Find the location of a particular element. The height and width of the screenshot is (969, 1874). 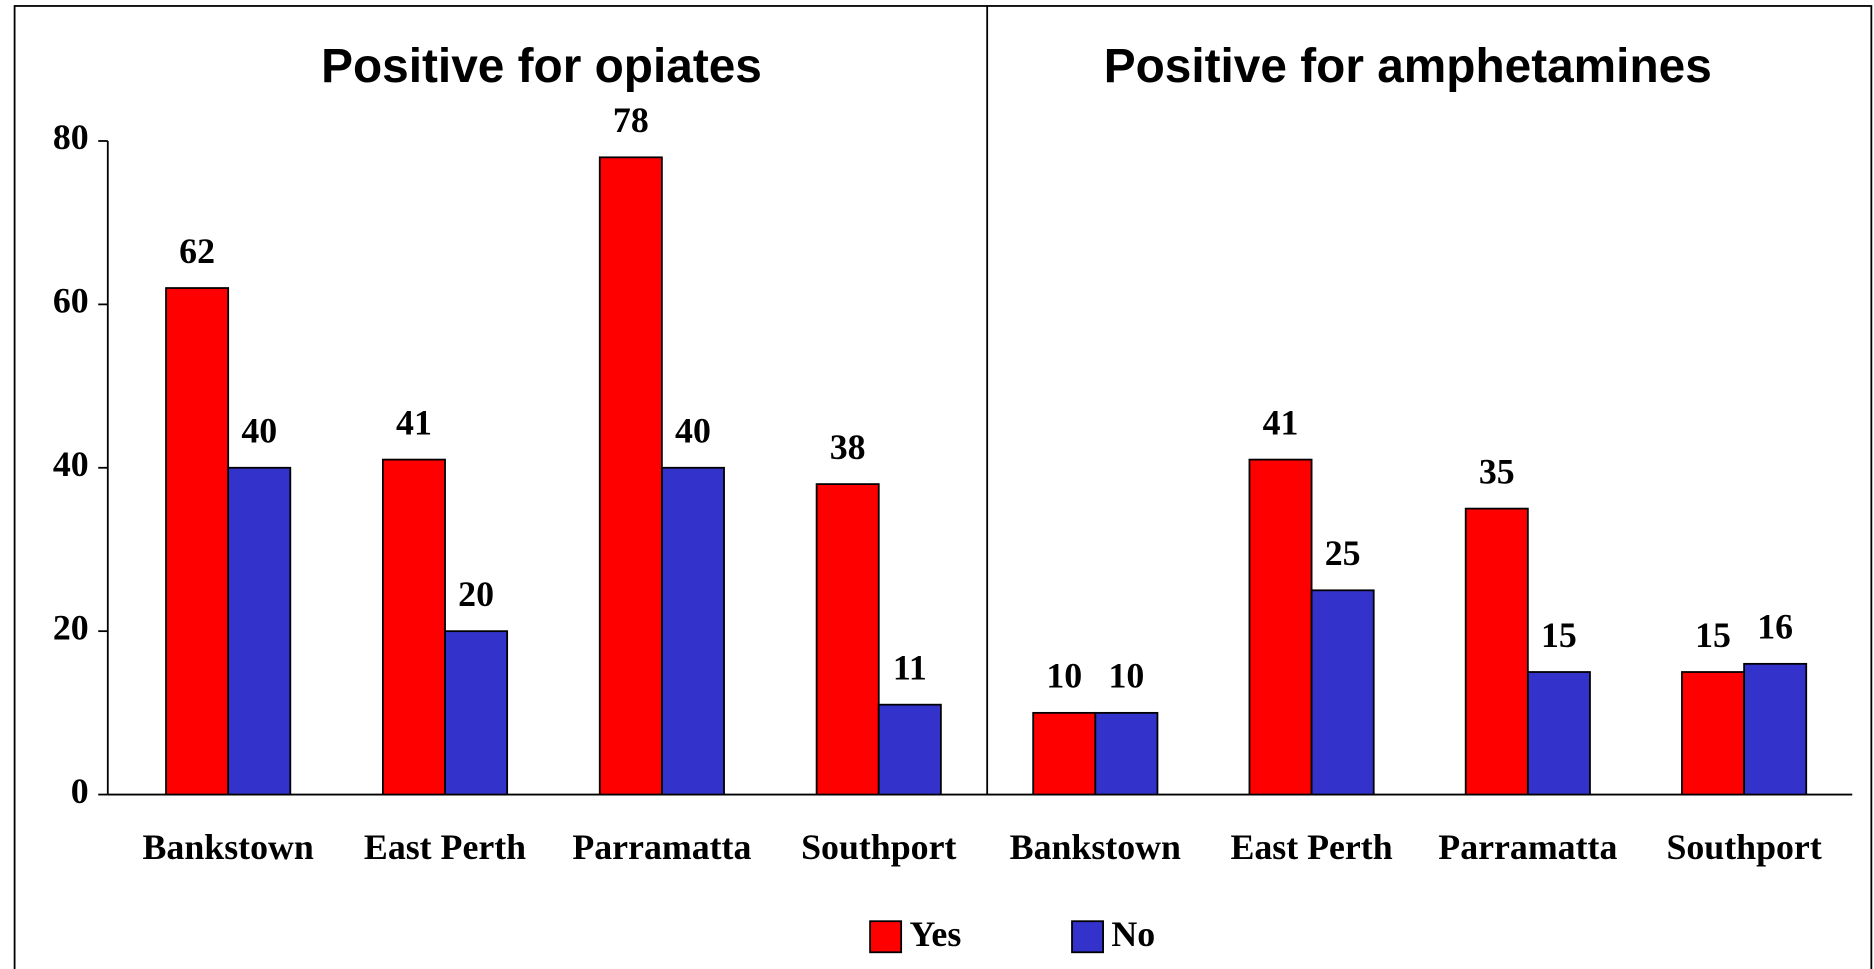

legend-label: Yes is located at coordinates (936, 934).